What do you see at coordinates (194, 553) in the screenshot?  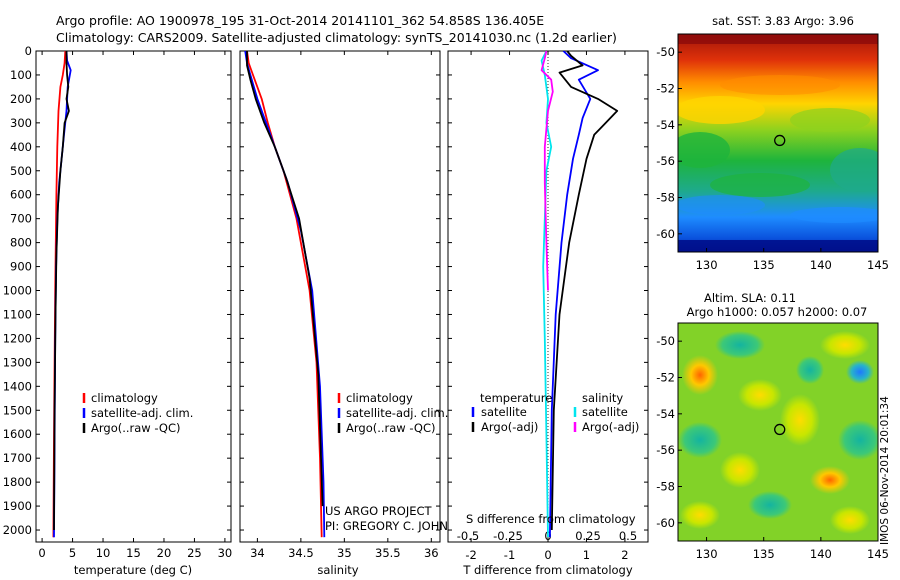 I see `x-tick-label: 25` at bounding box center [194, 553].